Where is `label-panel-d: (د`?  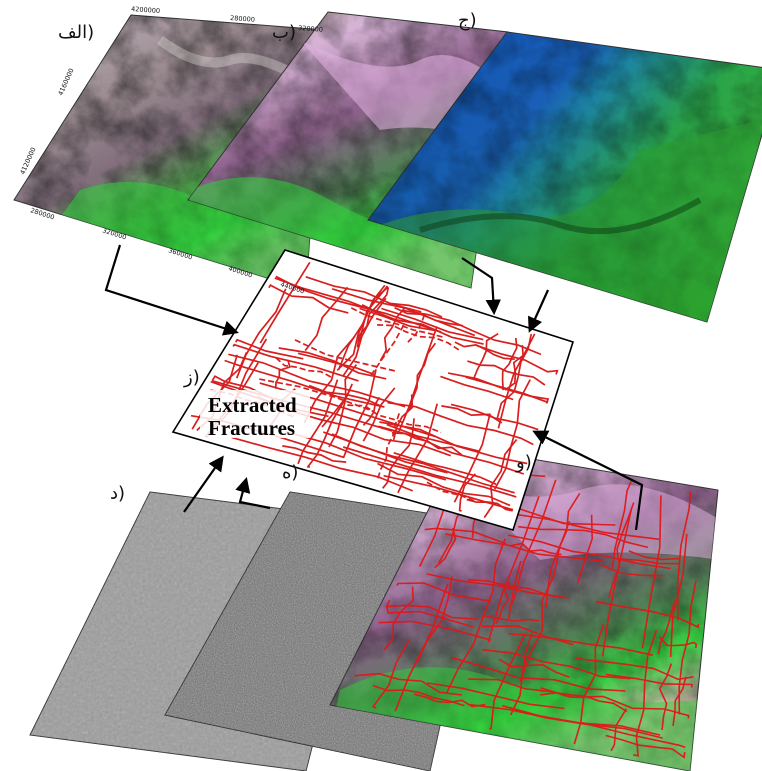
label-panel-d: (د is located at coordinates (118, 493).